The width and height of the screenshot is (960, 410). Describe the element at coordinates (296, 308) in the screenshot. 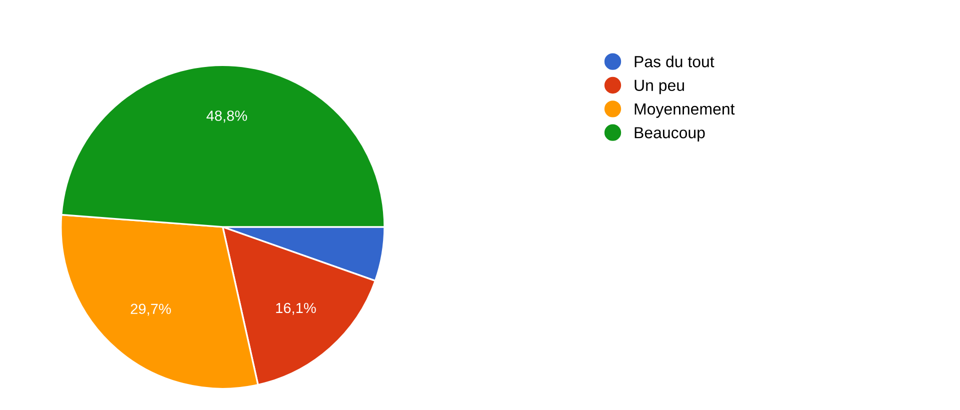

I see `data-label: 16,1%` at that location.